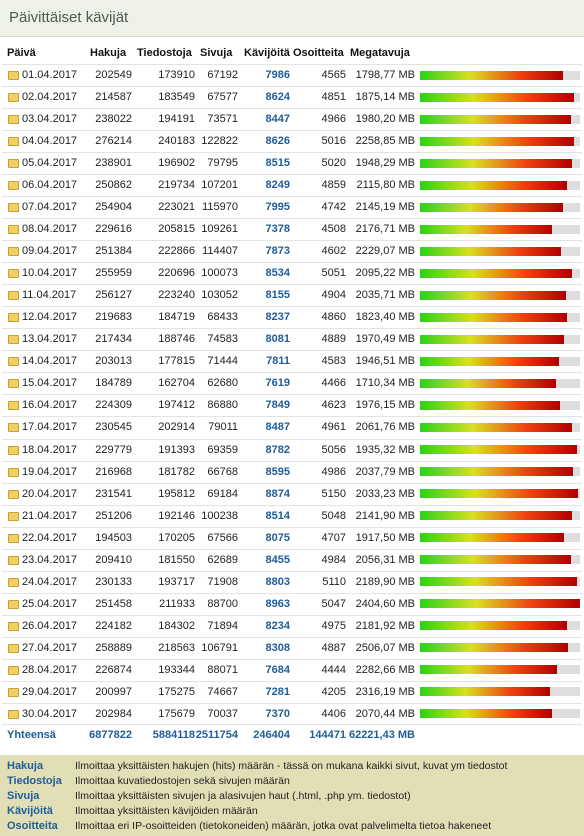  What do you see at coordinates (333, 493) in the screenshot?
I see `value-cell: 5150` at bounding box center [333, 493].